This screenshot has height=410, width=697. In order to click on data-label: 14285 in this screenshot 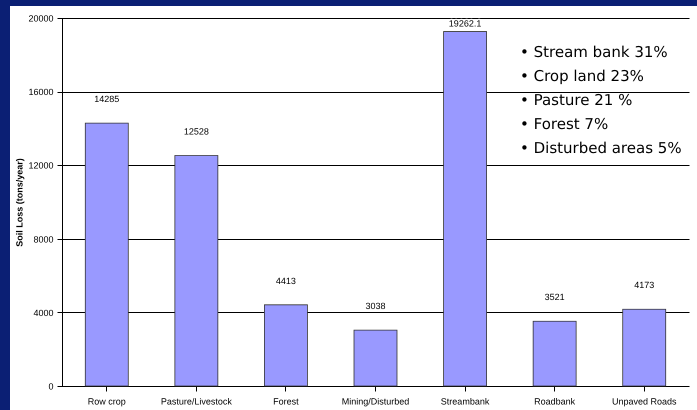, I will do `click(107, 99)`.